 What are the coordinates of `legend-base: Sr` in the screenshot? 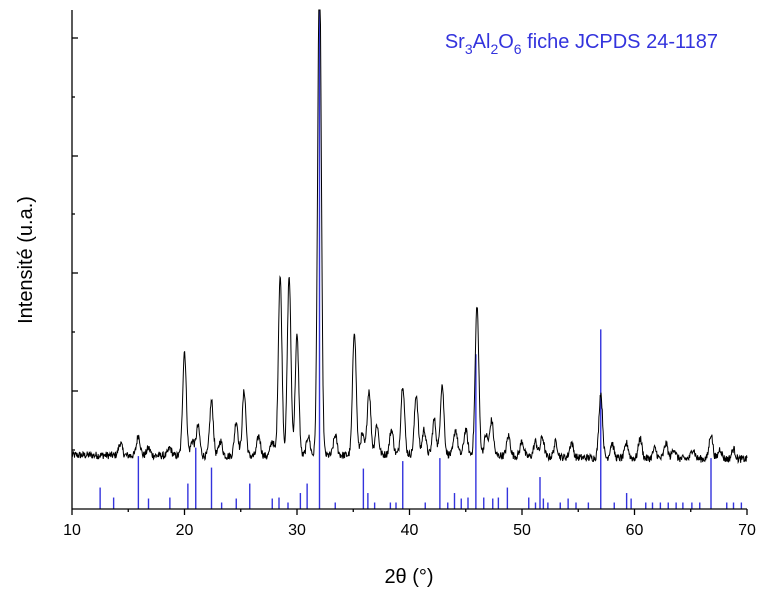 It's located at (455, 42).